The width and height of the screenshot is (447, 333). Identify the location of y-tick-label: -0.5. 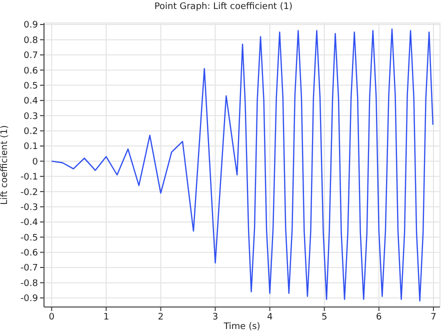
(29, 238).